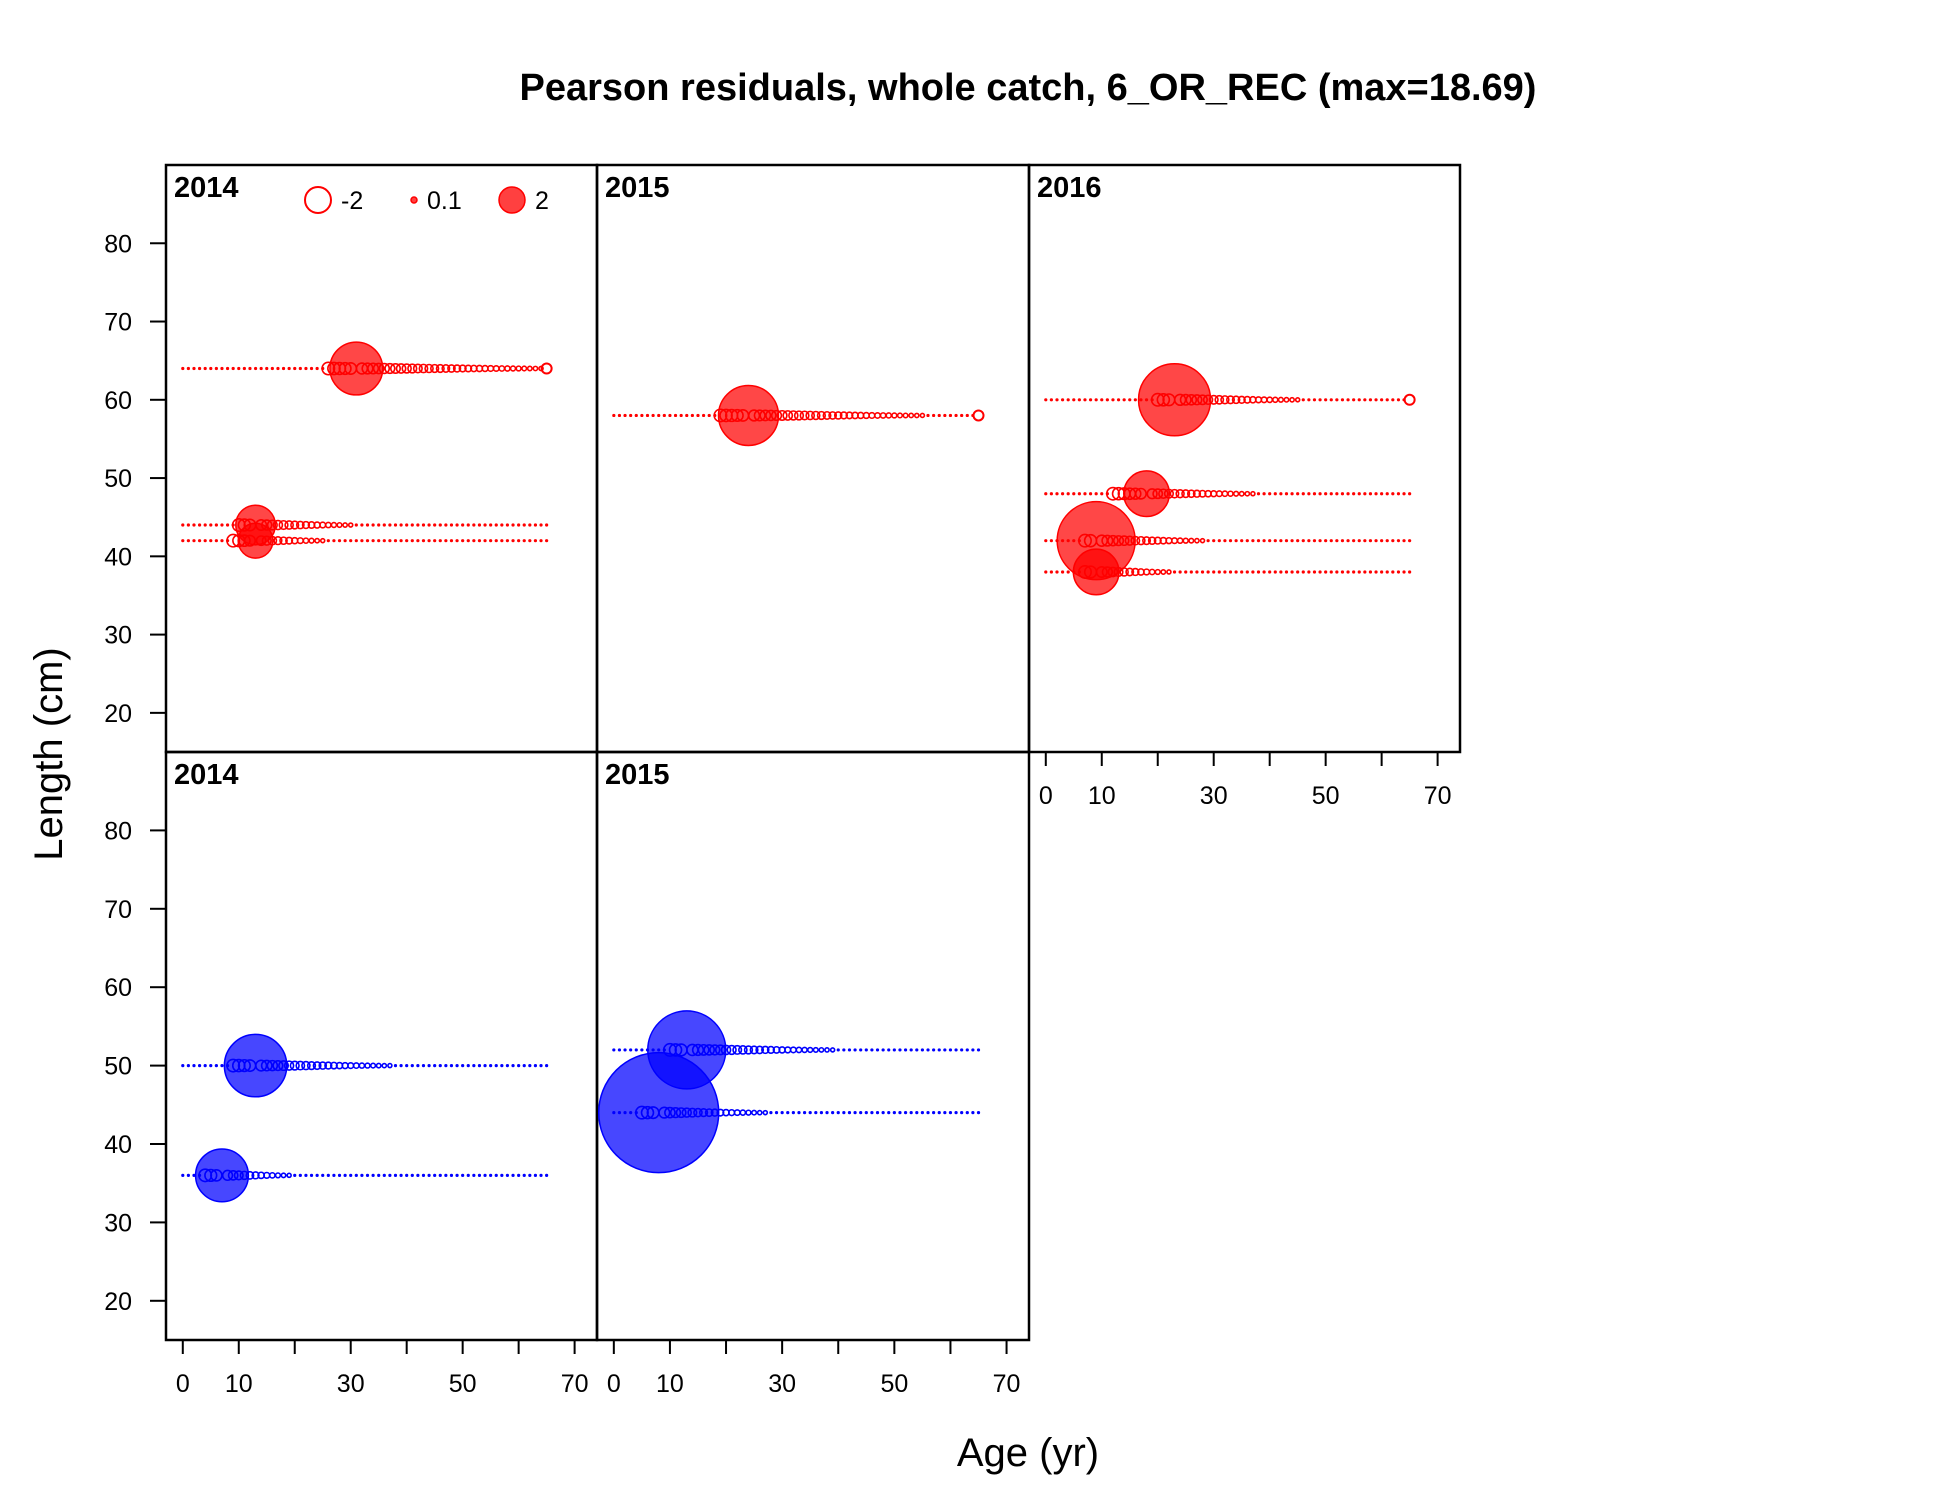  Describe the element at coordinates (813, 1368) in the screenshot. I see `x-axis-col-1: 0 10 30 50 70` at that location.